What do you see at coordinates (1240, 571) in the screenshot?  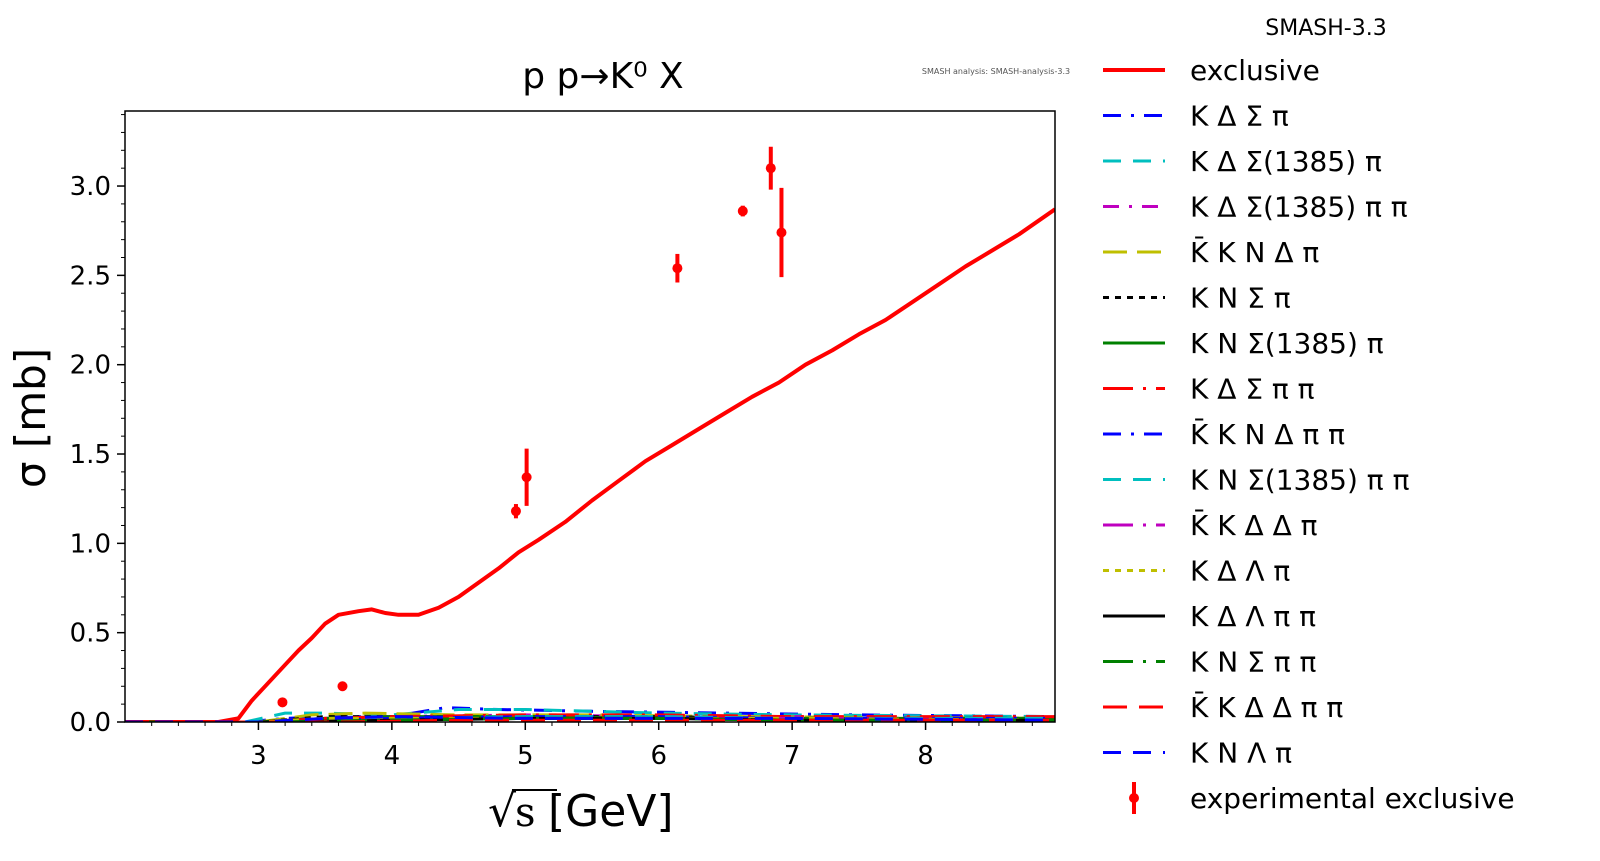 I see `legend-label-12: K Δ Λ π` at bounding box center [1240, 571].